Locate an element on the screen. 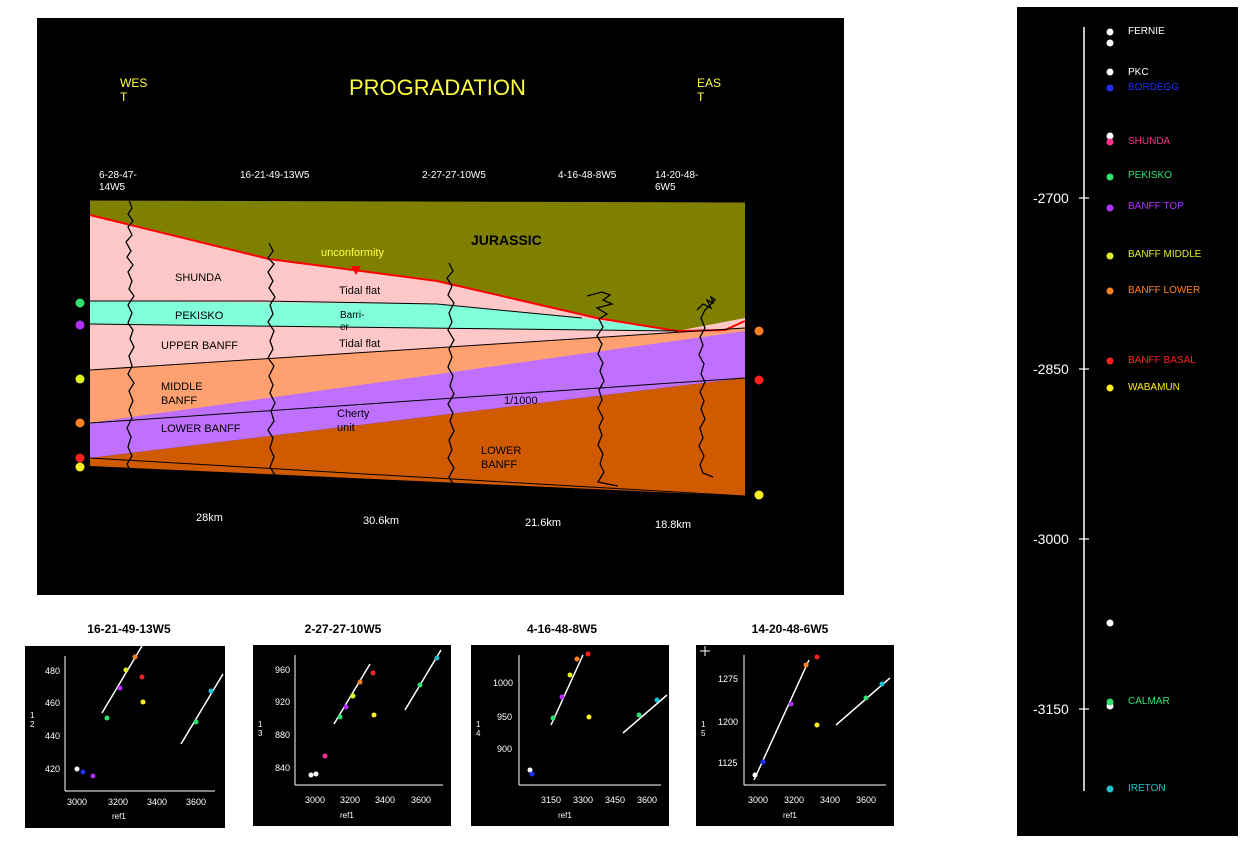 The height and width of the screenshot is (850, 1250). pick-dot-banff-middle is located at coordinates (80, 379).